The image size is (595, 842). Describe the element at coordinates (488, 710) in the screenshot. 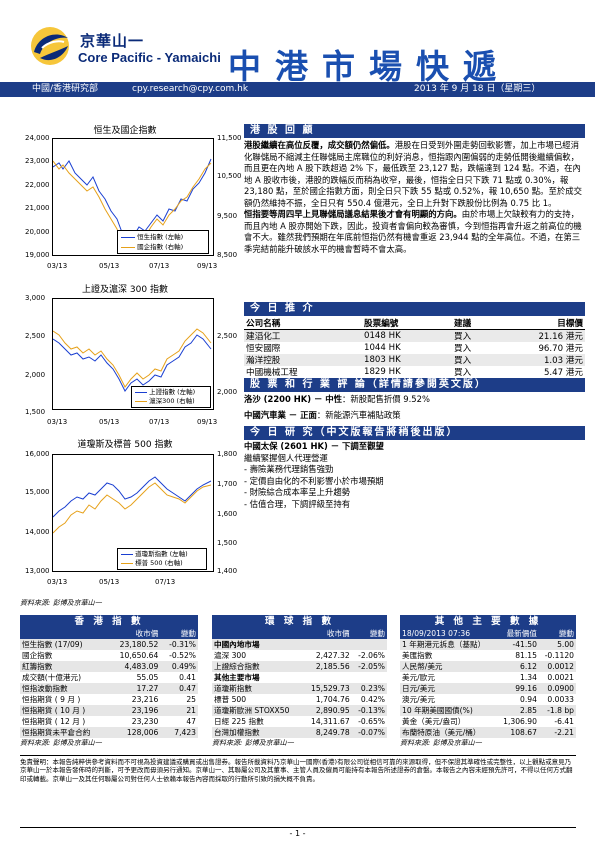

I see `table-row: 10 年期美國國債(%) 2.85 -1.8 bp` at that location.